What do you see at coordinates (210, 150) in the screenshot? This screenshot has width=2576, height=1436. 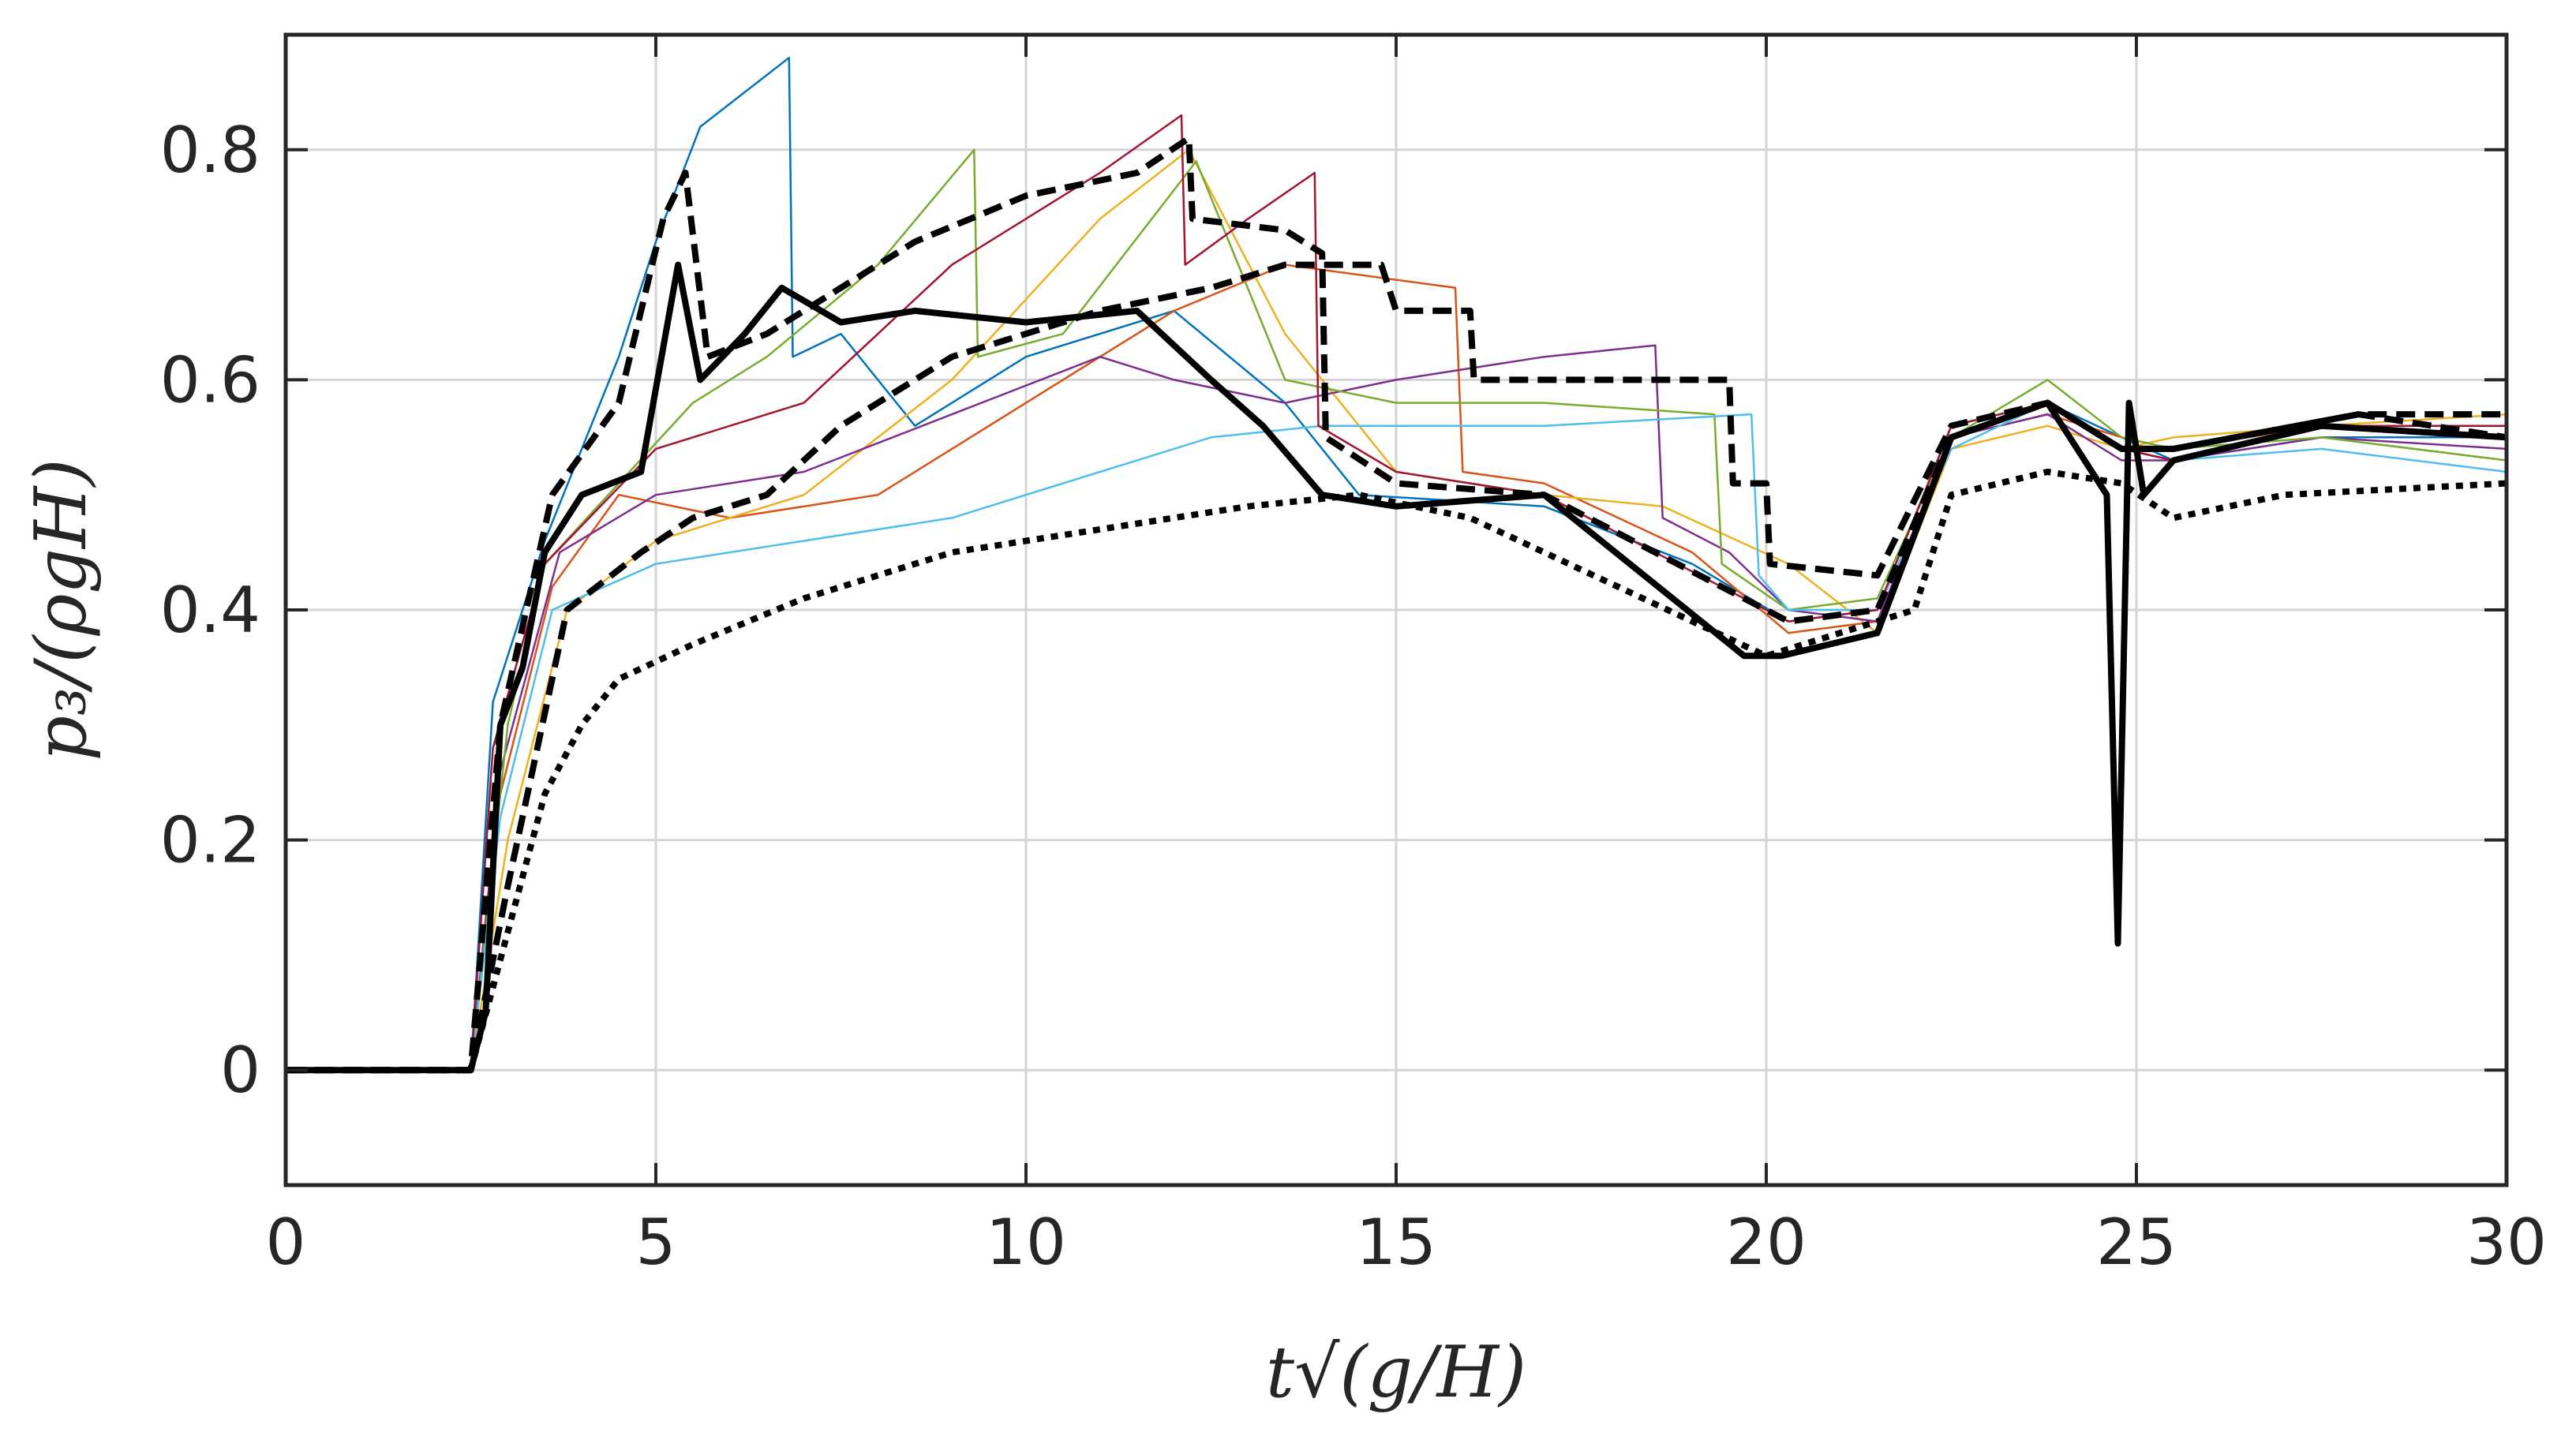 I see `y-tick-label: 0.8` at bounding box center [210, 150].